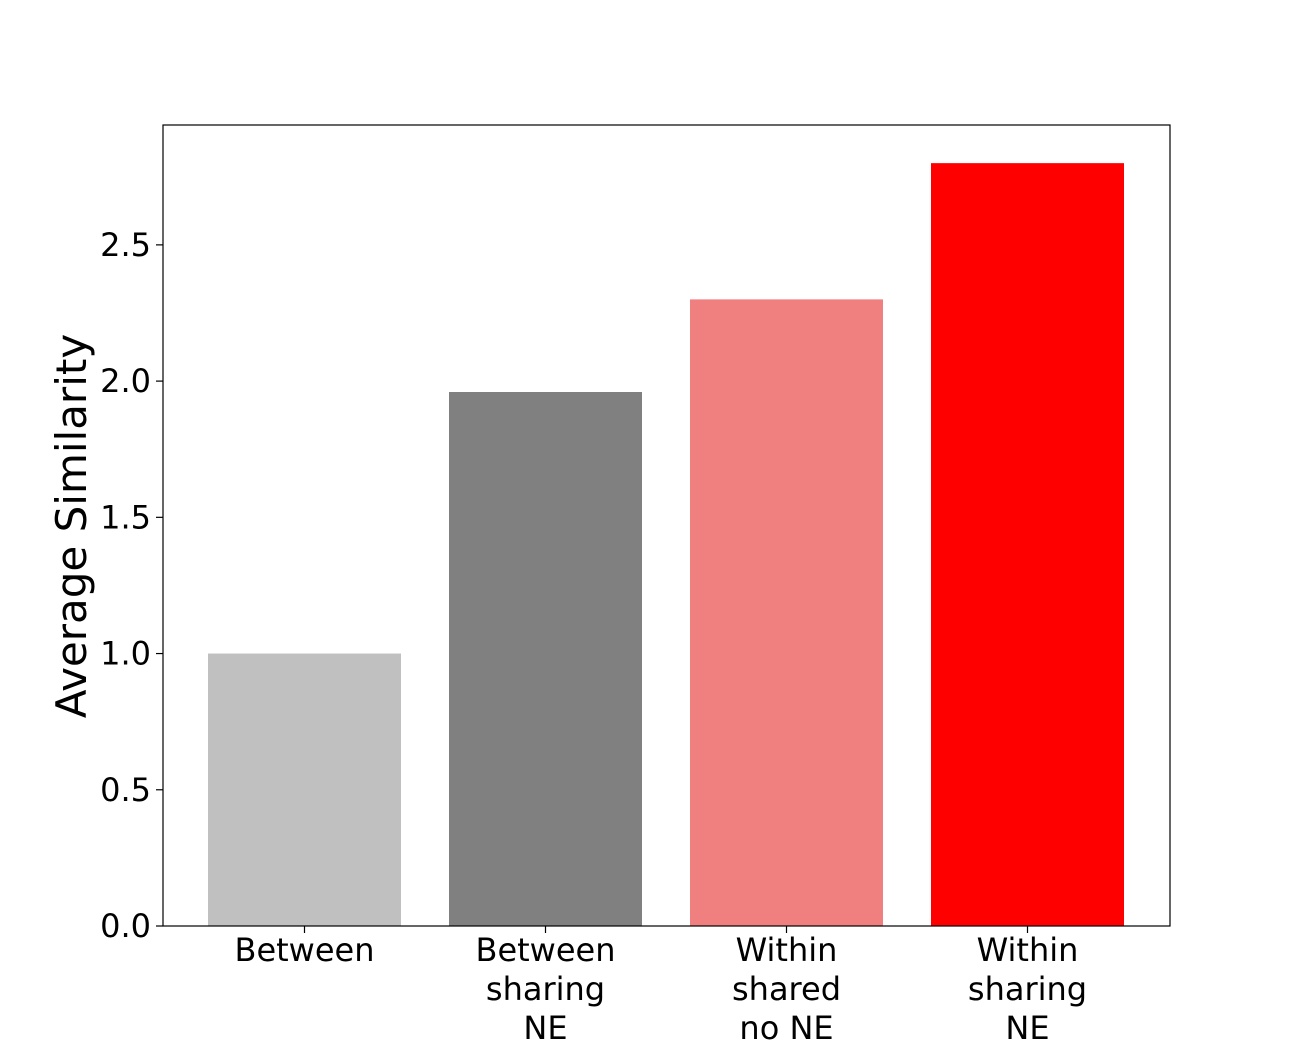 The image size is (1300, 1040). I want to click on x-tick-label-4-line-3: NE, so click(1027, 1024).